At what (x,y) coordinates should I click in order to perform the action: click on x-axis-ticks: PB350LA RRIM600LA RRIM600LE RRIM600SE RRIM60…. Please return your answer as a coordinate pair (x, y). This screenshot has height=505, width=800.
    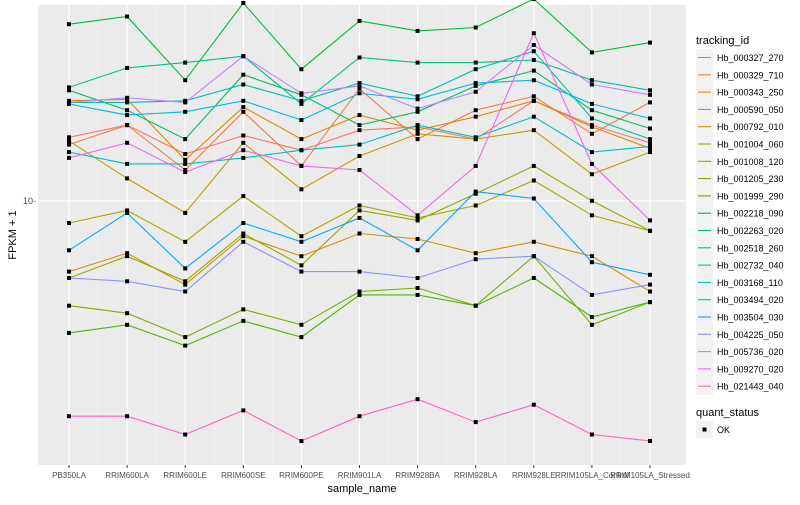
    Looking at the image, I should click on (371, 472).